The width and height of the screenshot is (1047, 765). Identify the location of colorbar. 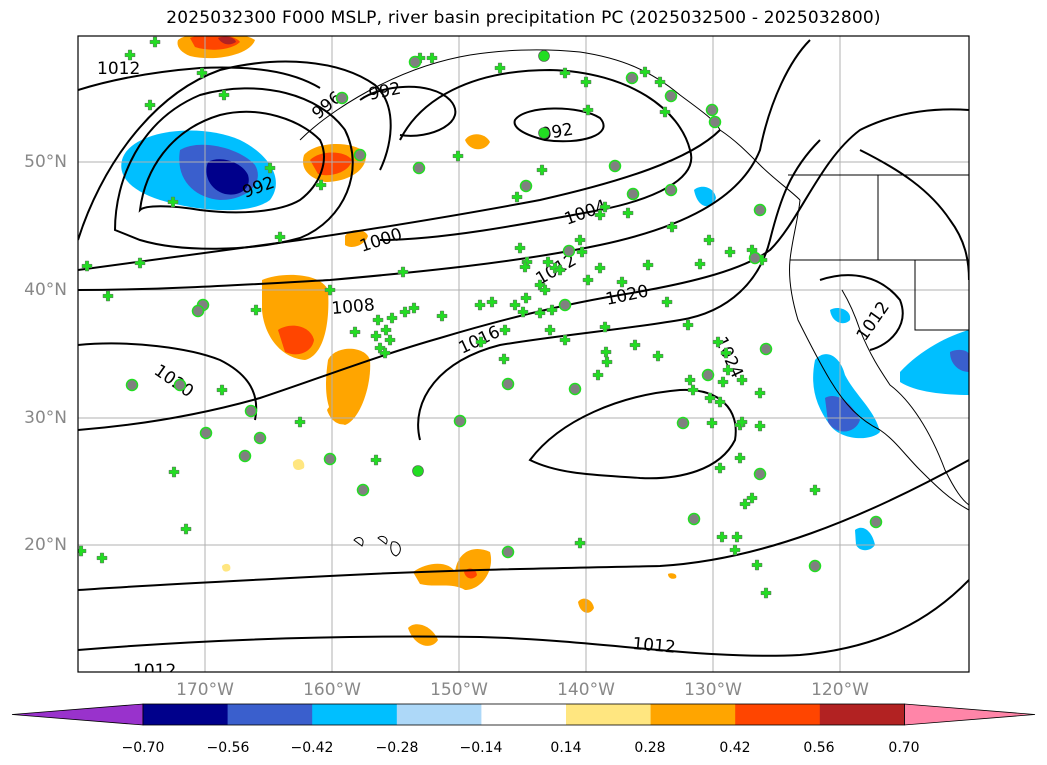
(523, 714).